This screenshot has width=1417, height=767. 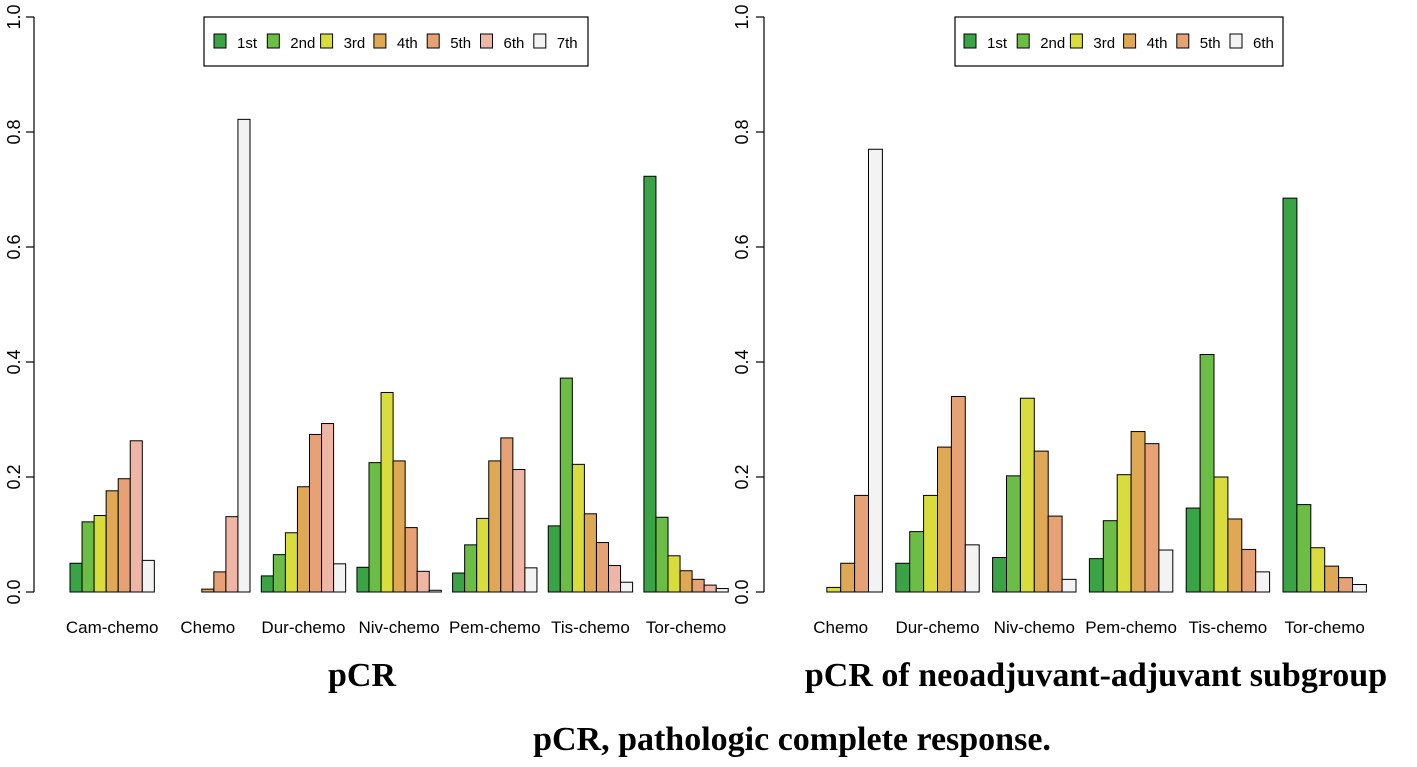 What do you see at coordinates (514, 43) in the screenshot?
I see `legend-label: 6th` at bounding box center [514, 43].